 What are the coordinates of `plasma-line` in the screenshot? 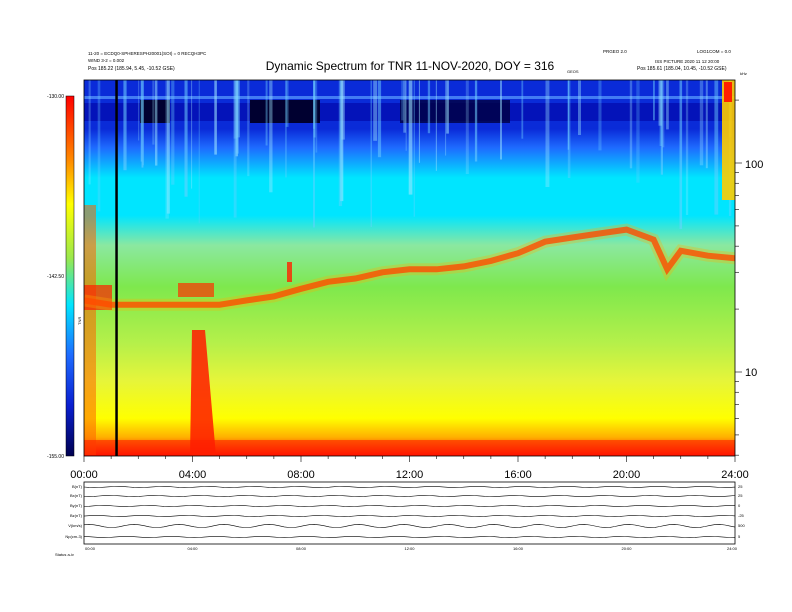 It's located at (409, 267).